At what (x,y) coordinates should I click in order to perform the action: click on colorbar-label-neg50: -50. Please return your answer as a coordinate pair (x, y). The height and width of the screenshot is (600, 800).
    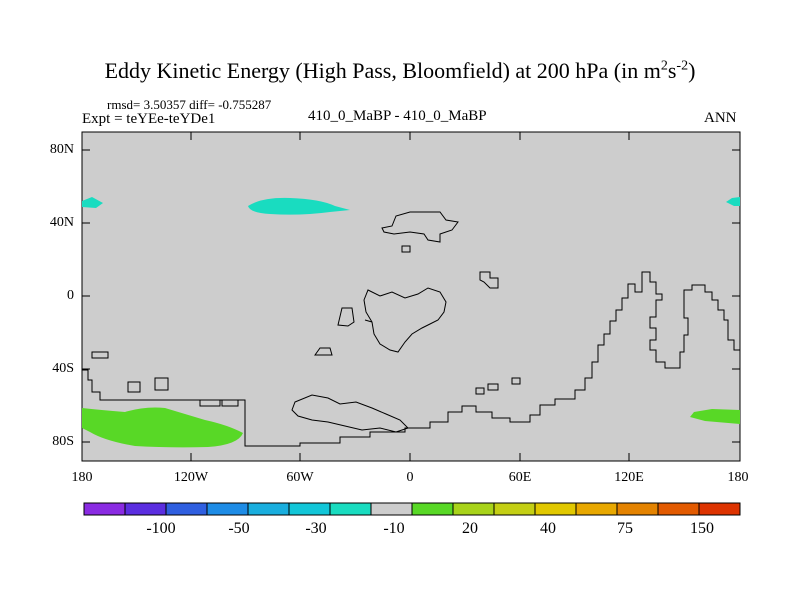
    Looking at the image, I should click on (239, 528).